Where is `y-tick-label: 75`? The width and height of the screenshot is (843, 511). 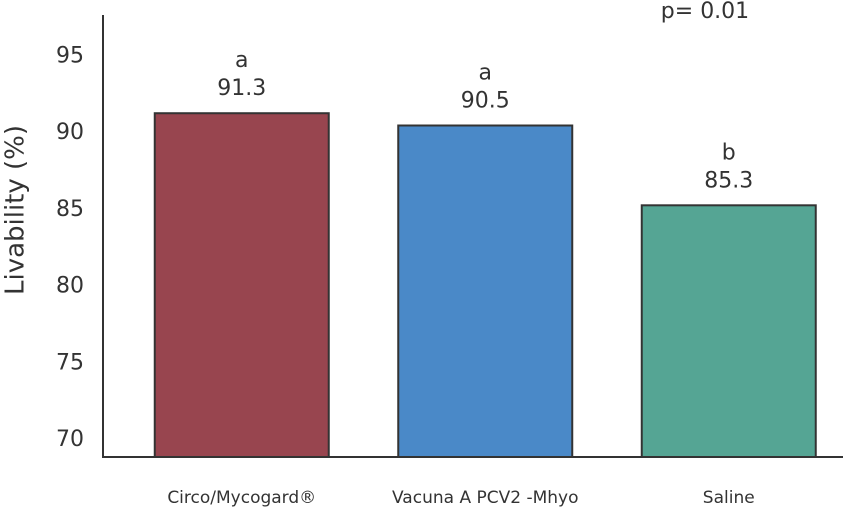
y-tick-label: 75 is located at coordinates (70, 362).